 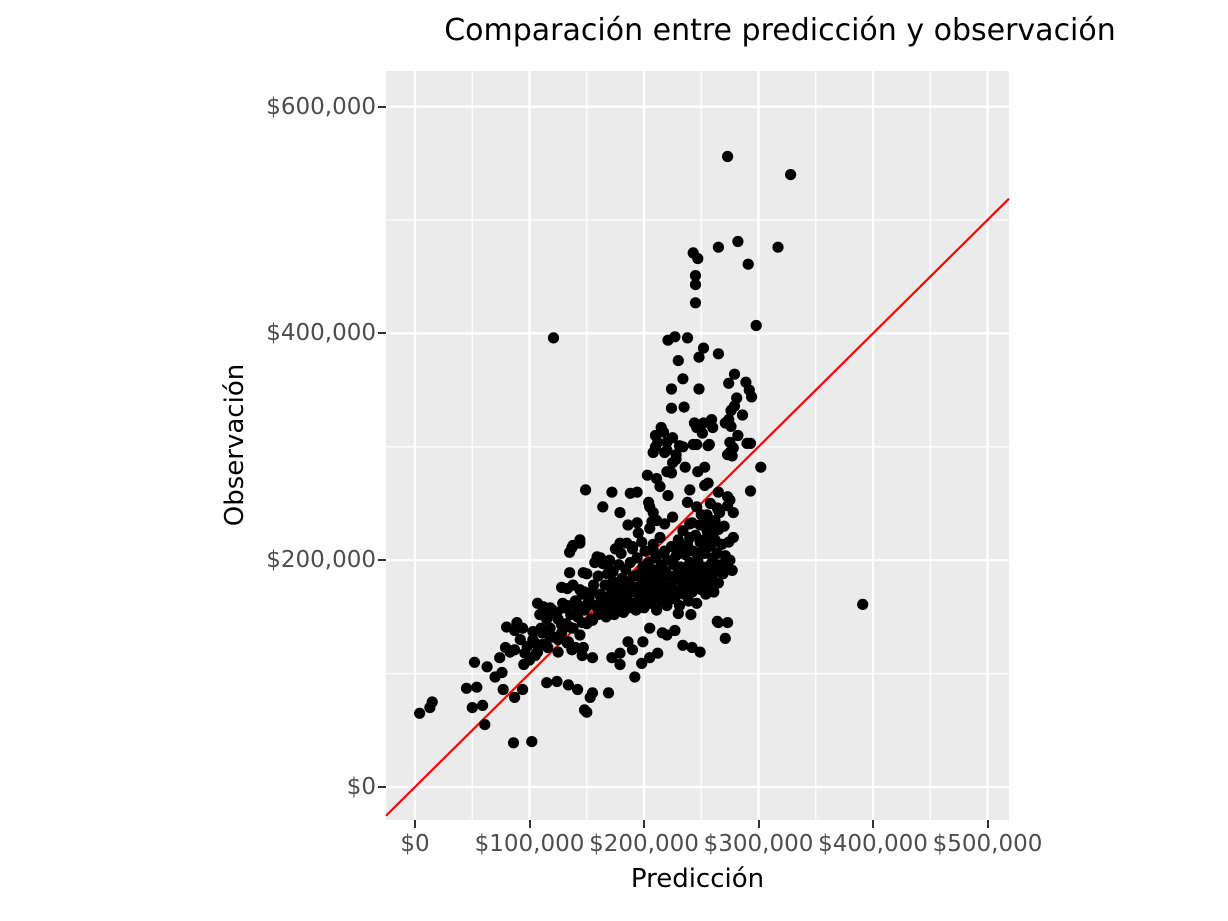 I want to click on x-axis-tick-label: $500,000, so click(x=987, y=844).